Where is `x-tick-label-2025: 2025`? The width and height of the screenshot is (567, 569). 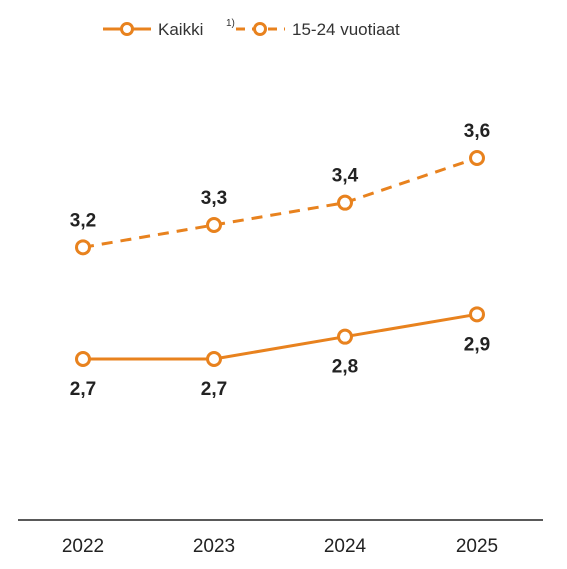
x-tick-label-2025: 2025 is located at coordinates (477, 546).